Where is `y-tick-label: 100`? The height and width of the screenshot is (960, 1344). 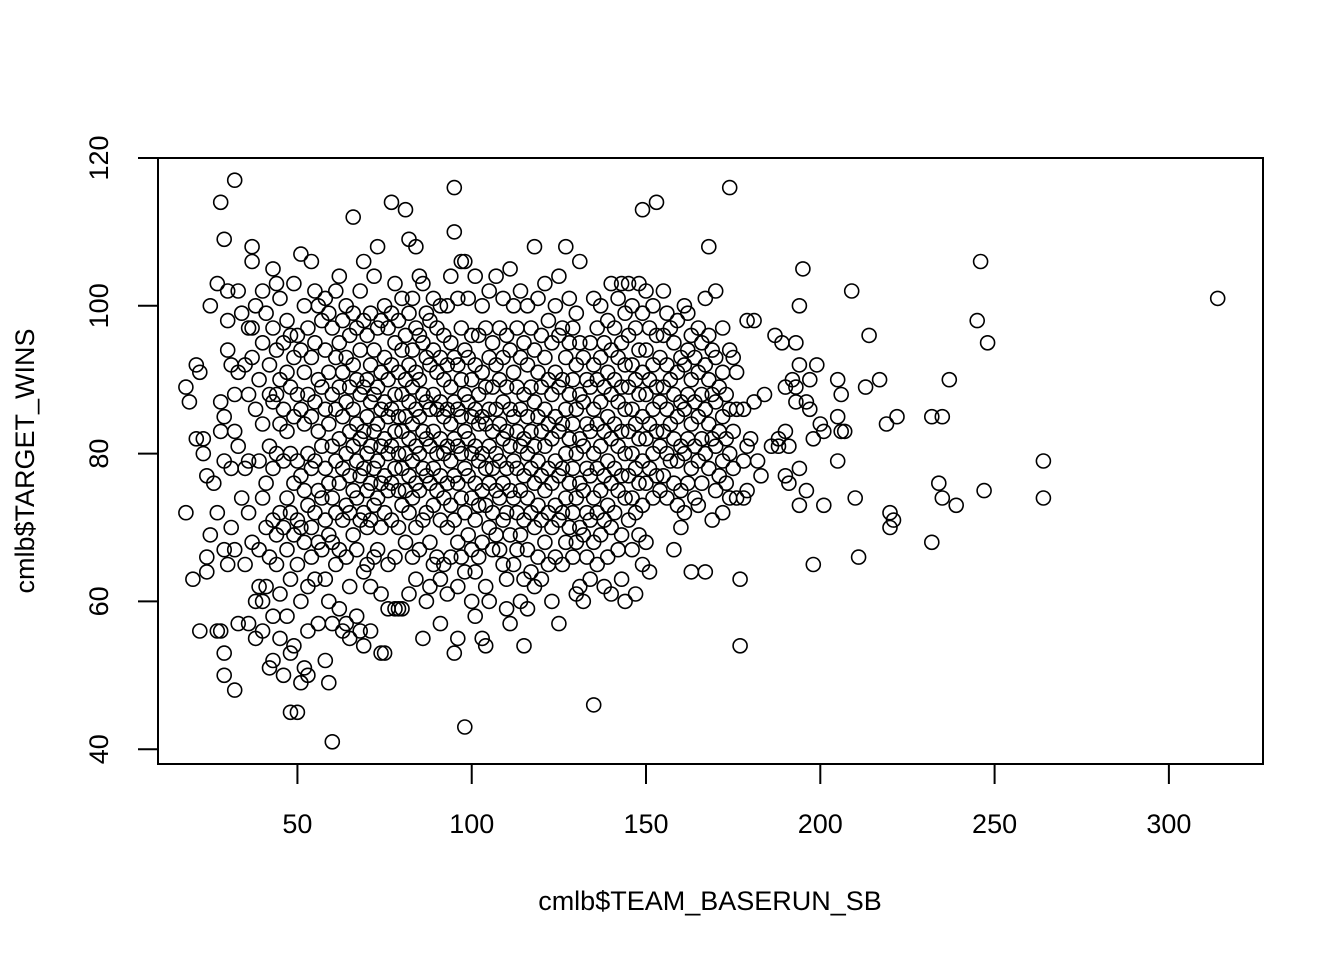 y-tick-label: 100 is located at coordinates (99, 305).